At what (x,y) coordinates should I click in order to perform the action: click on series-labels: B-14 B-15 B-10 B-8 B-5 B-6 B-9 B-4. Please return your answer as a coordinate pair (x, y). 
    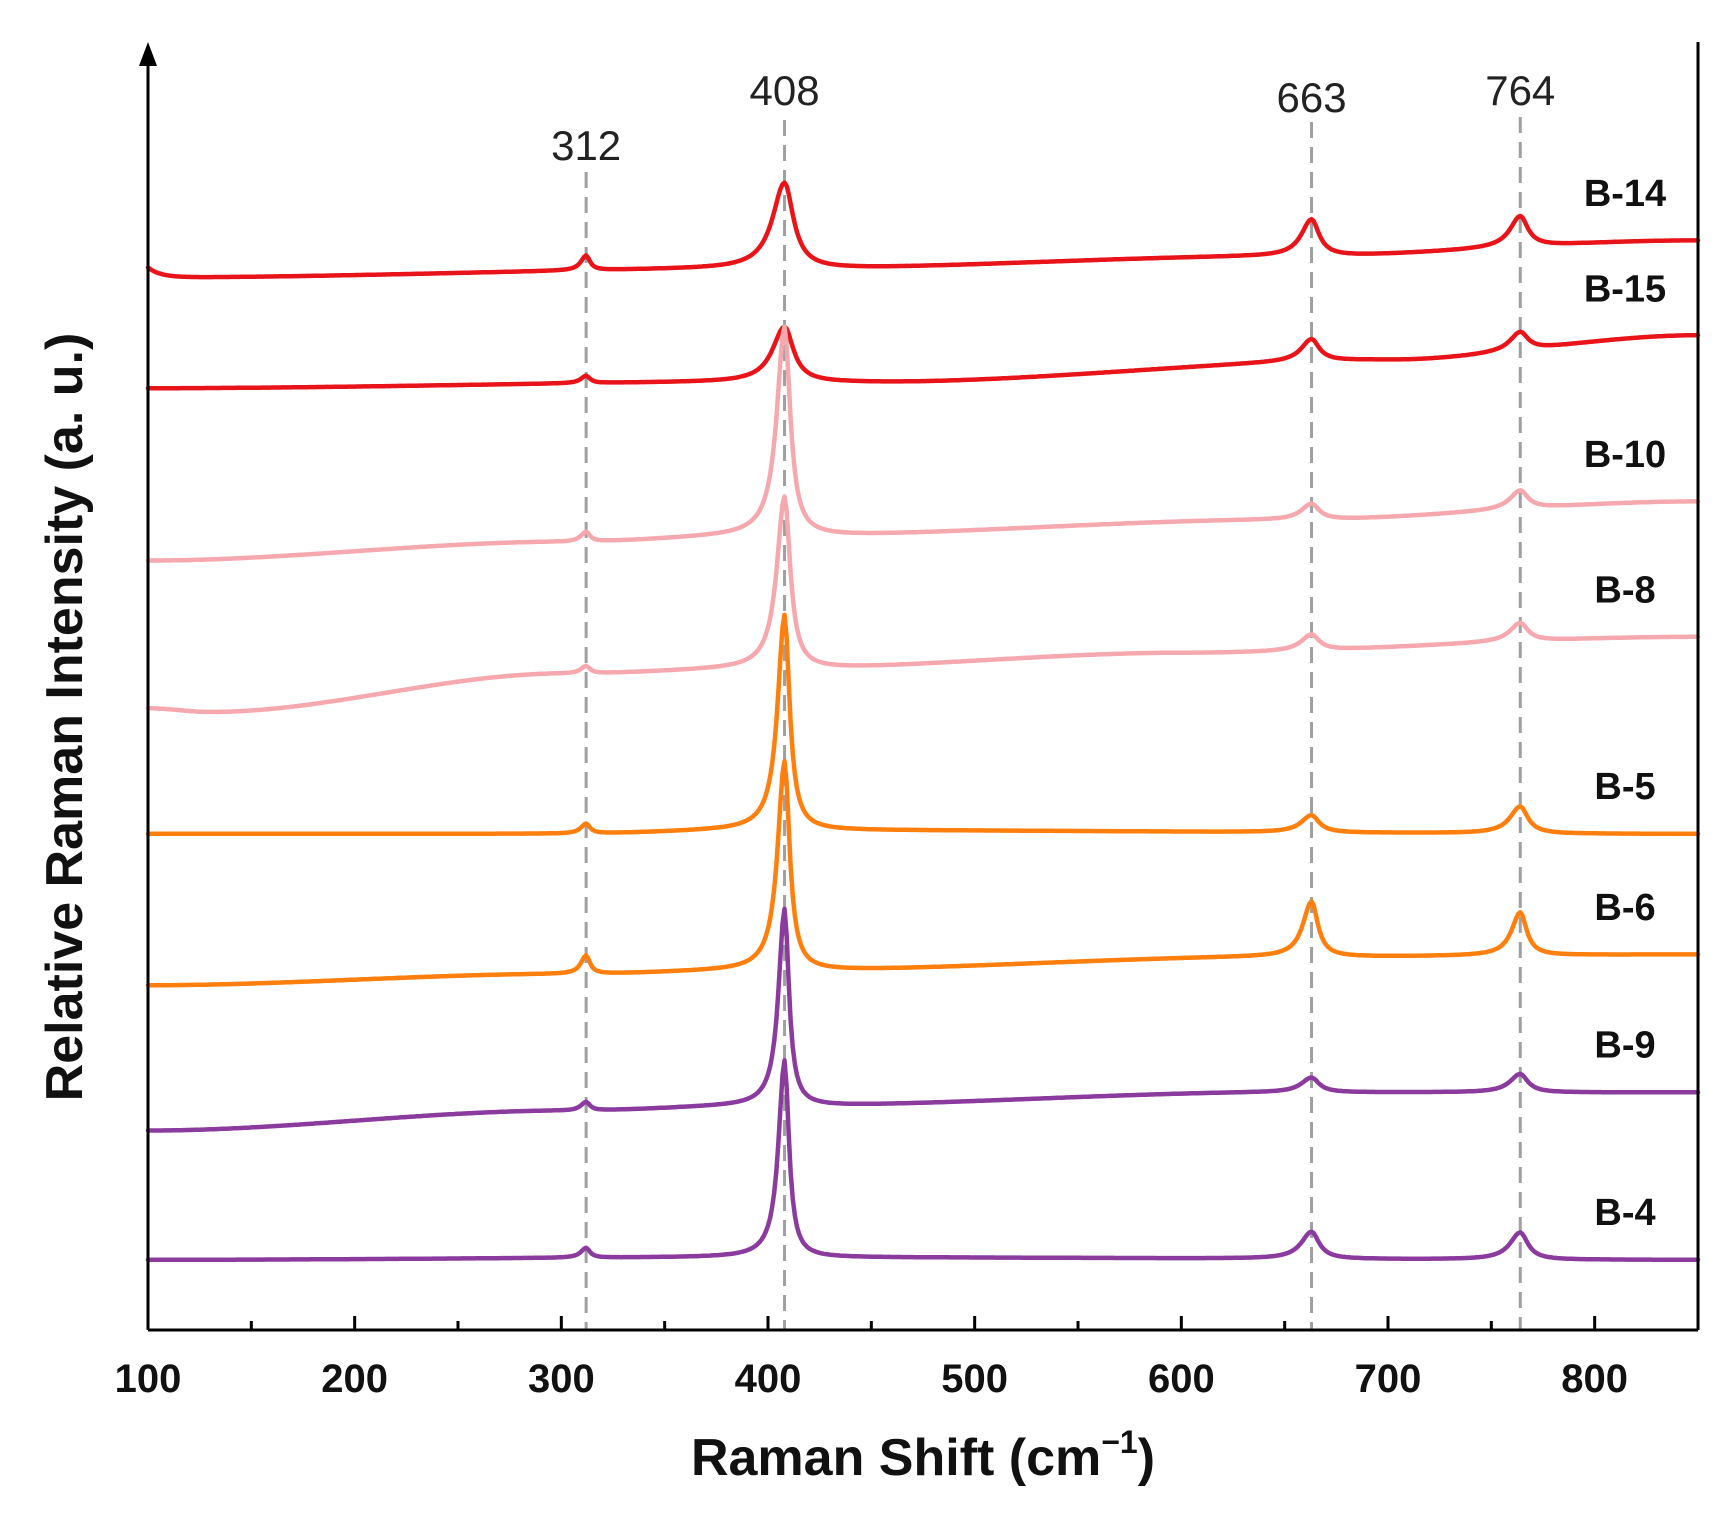
    Looking at the image, I should click on (1625, 703).